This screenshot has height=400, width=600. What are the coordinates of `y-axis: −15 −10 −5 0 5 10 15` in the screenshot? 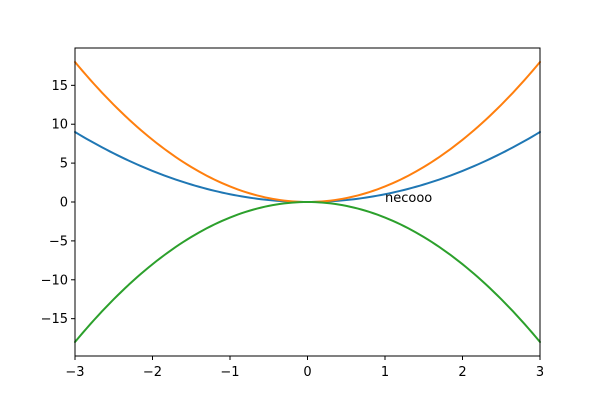 It's located at (58, 203).